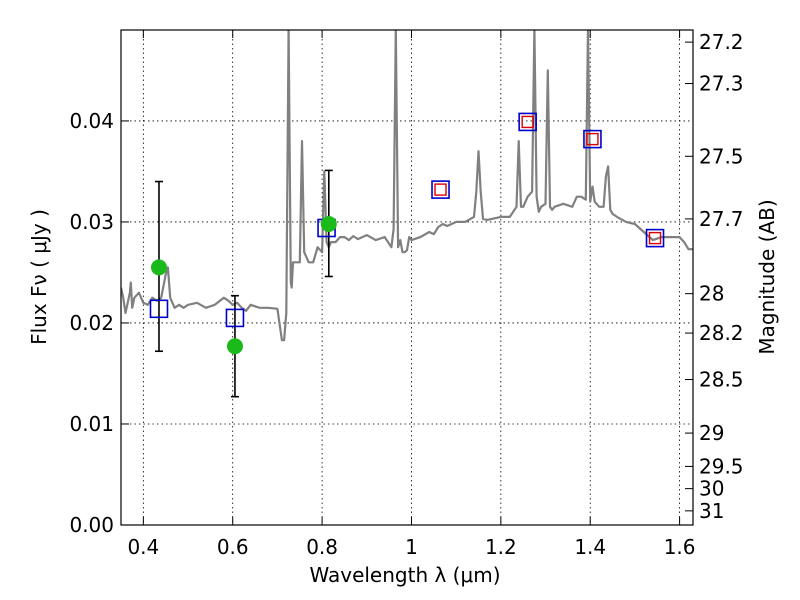 Image resolution: width=800 pixels, height=600 pixels. What do you see at coordinates (39, 277) in the screenshot?
I see `y-axis-label-left: Flux Fν ( μJy )` at bounding box center [39, 277].